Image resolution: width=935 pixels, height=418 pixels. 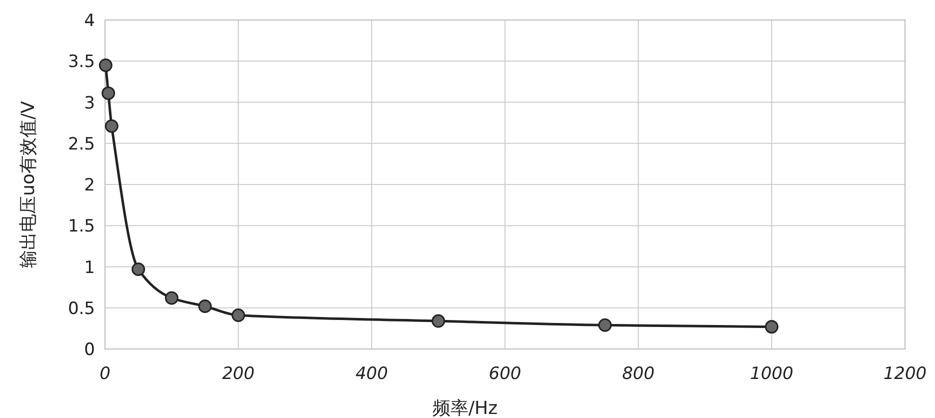 I want to click on y-tick-label: 1.5, so click(x=81, y=226).